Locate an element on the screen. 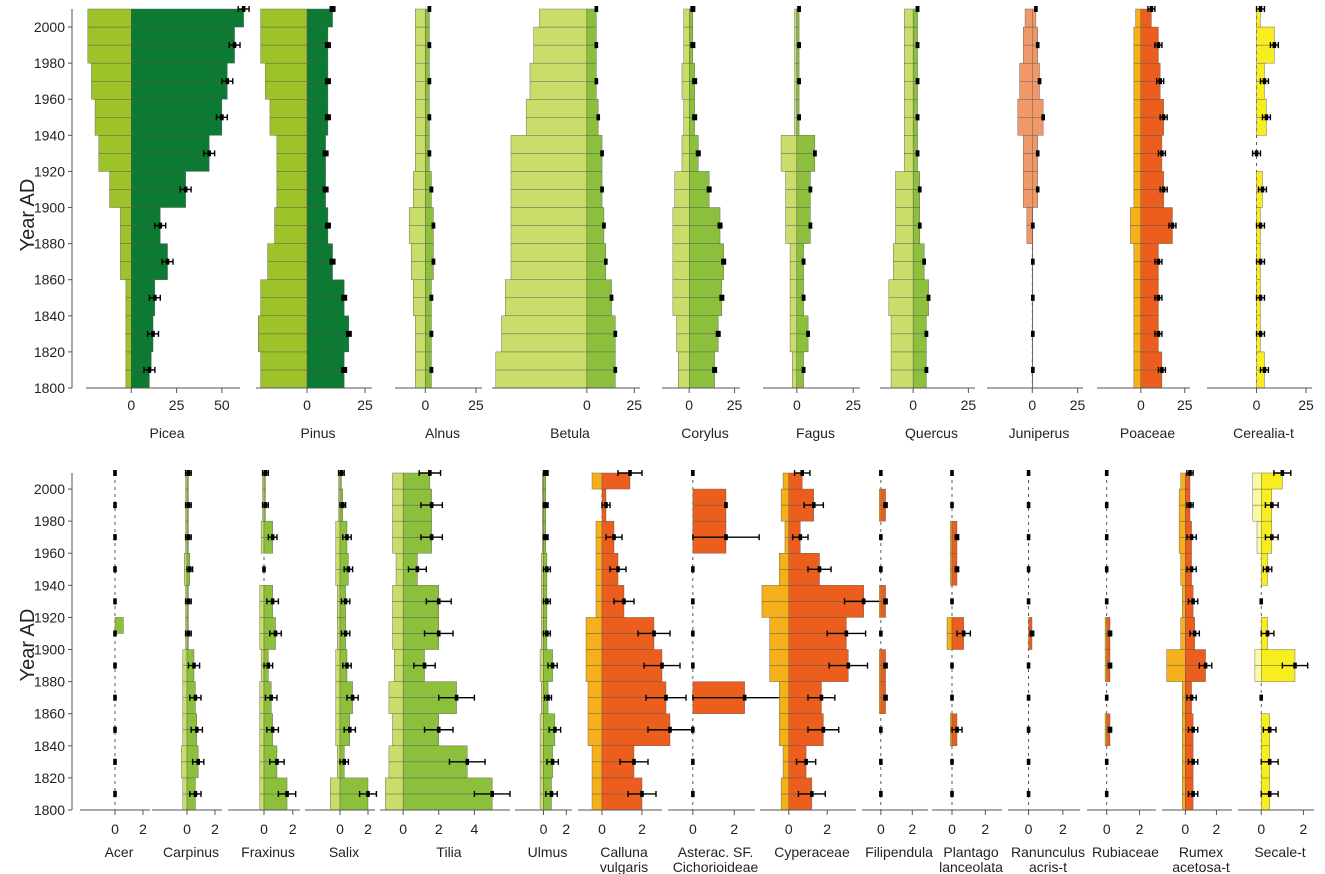  y-tick-label: 1980 is located at coordinates (49, 521).